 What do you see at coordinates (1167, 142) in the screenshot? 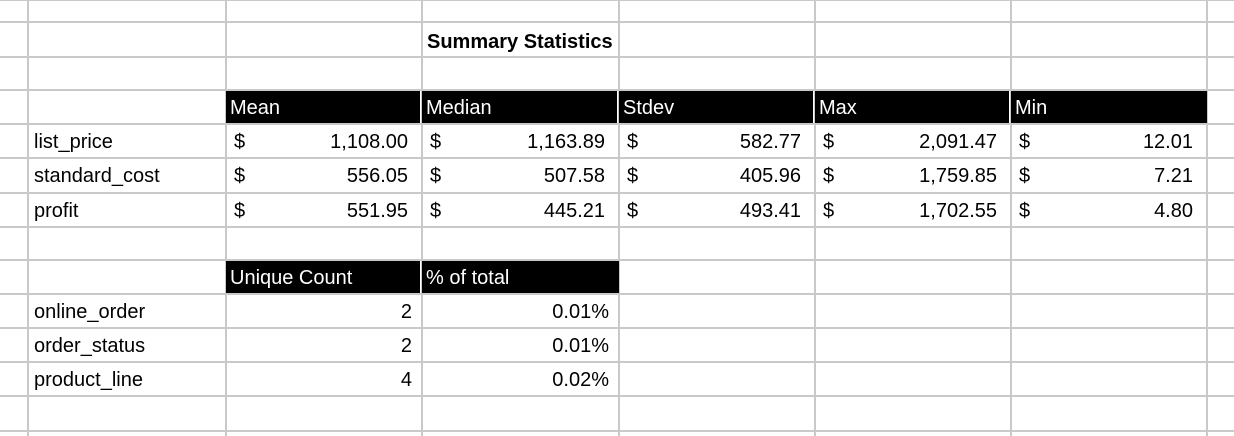
I see `stat-value: 12.01` at bounding box center [1167, 142].